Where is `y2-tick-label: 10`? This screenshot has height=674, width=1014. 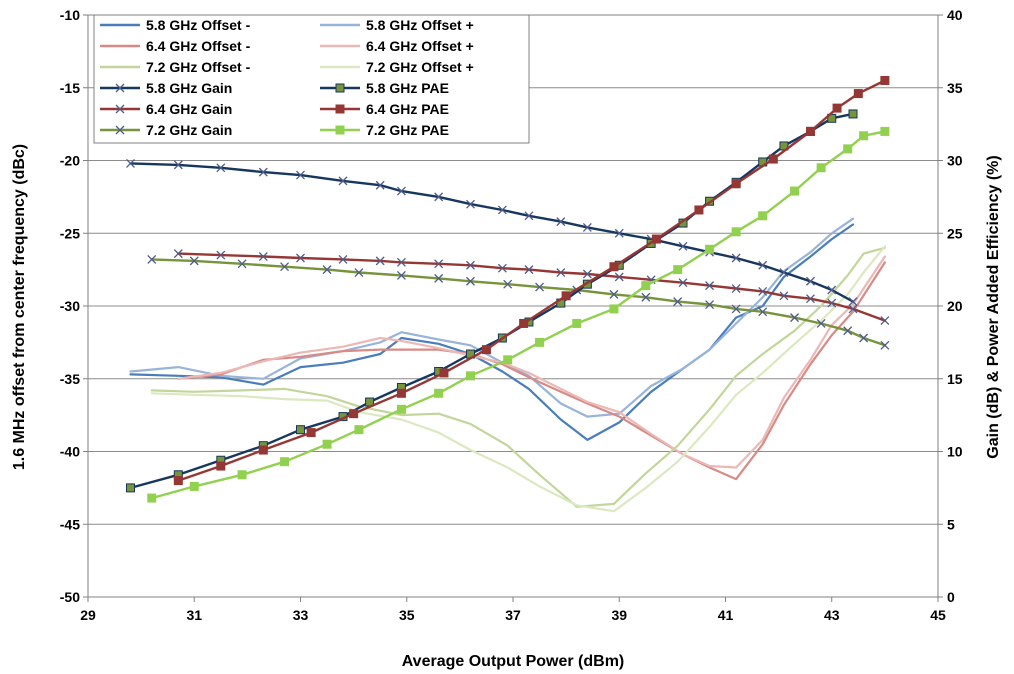
y2-tick-label: 10 is located at coordinates (955, 452).